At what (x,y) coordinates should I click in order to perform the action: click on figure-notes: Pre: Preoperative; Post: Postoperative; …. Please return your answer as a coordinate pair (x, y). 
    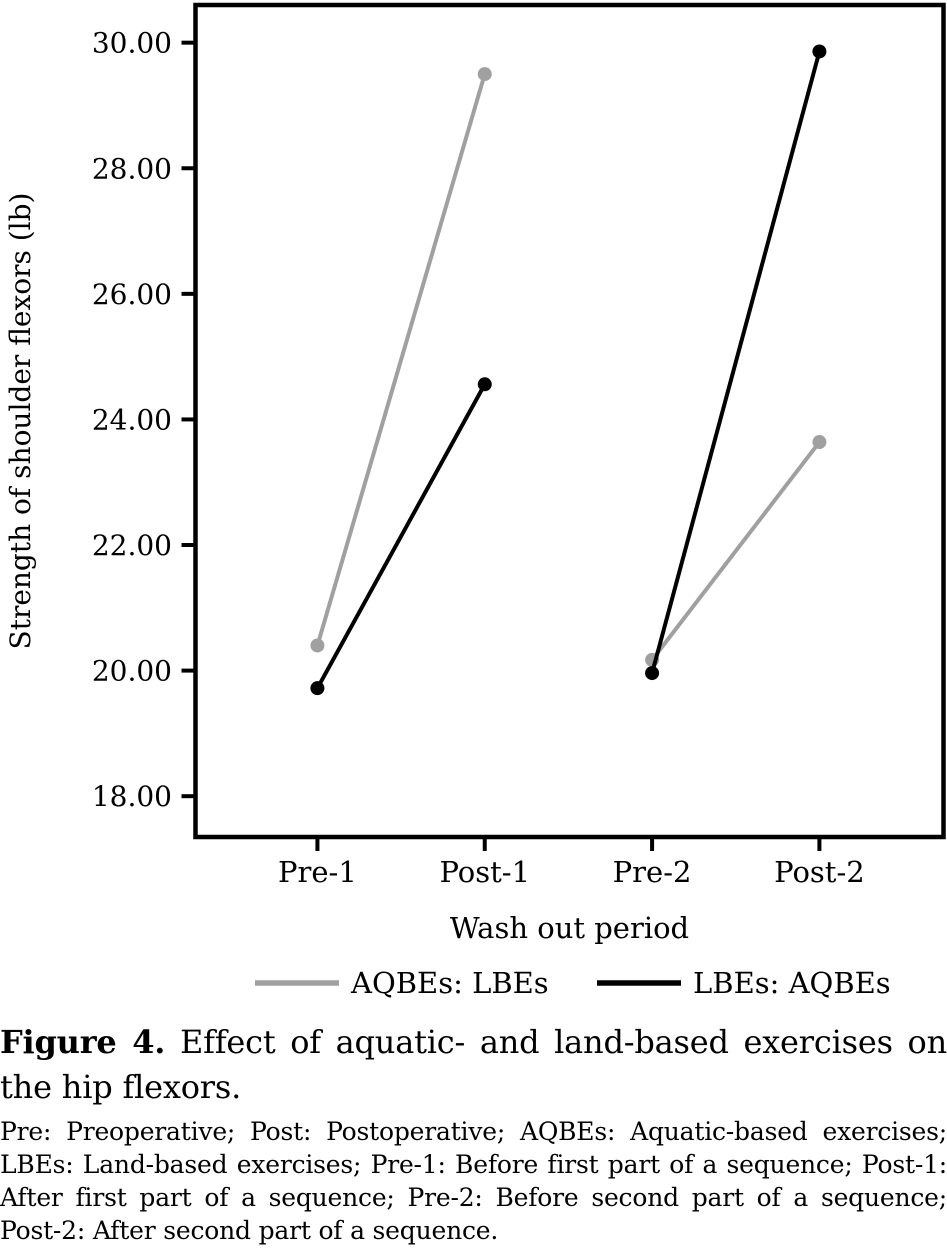
    Looking at the image, I should click on (473, 1181).